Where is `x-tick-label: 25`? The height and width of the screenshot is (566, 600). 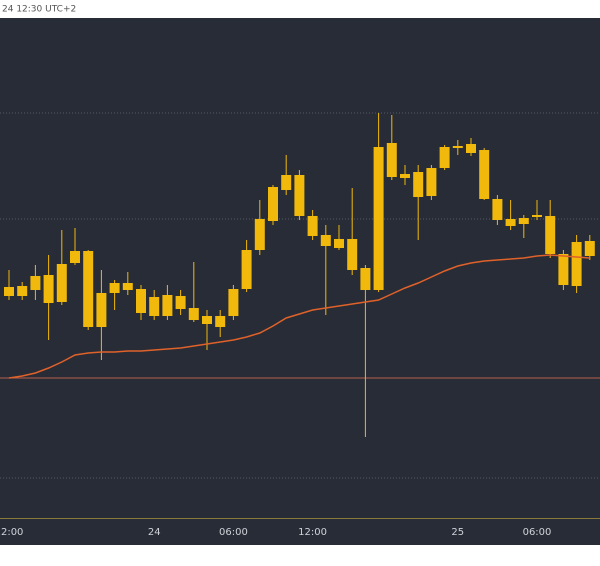 x-tick-label: 25 is located at coordinates (457, 532).